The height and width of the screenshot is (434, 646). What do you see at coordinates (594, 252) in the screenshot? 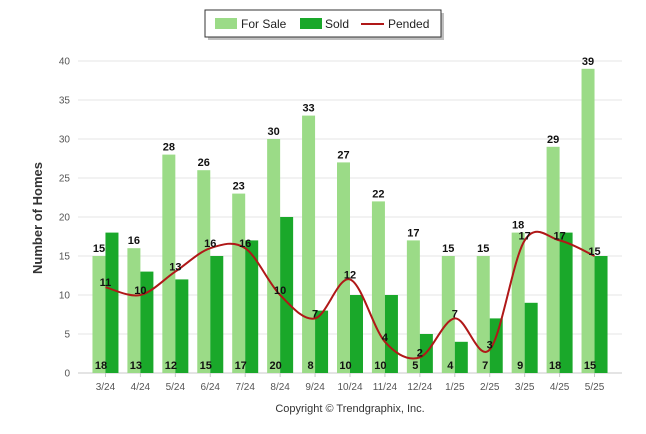
I see `label-pended: 15` at bounding box center [594, 252].